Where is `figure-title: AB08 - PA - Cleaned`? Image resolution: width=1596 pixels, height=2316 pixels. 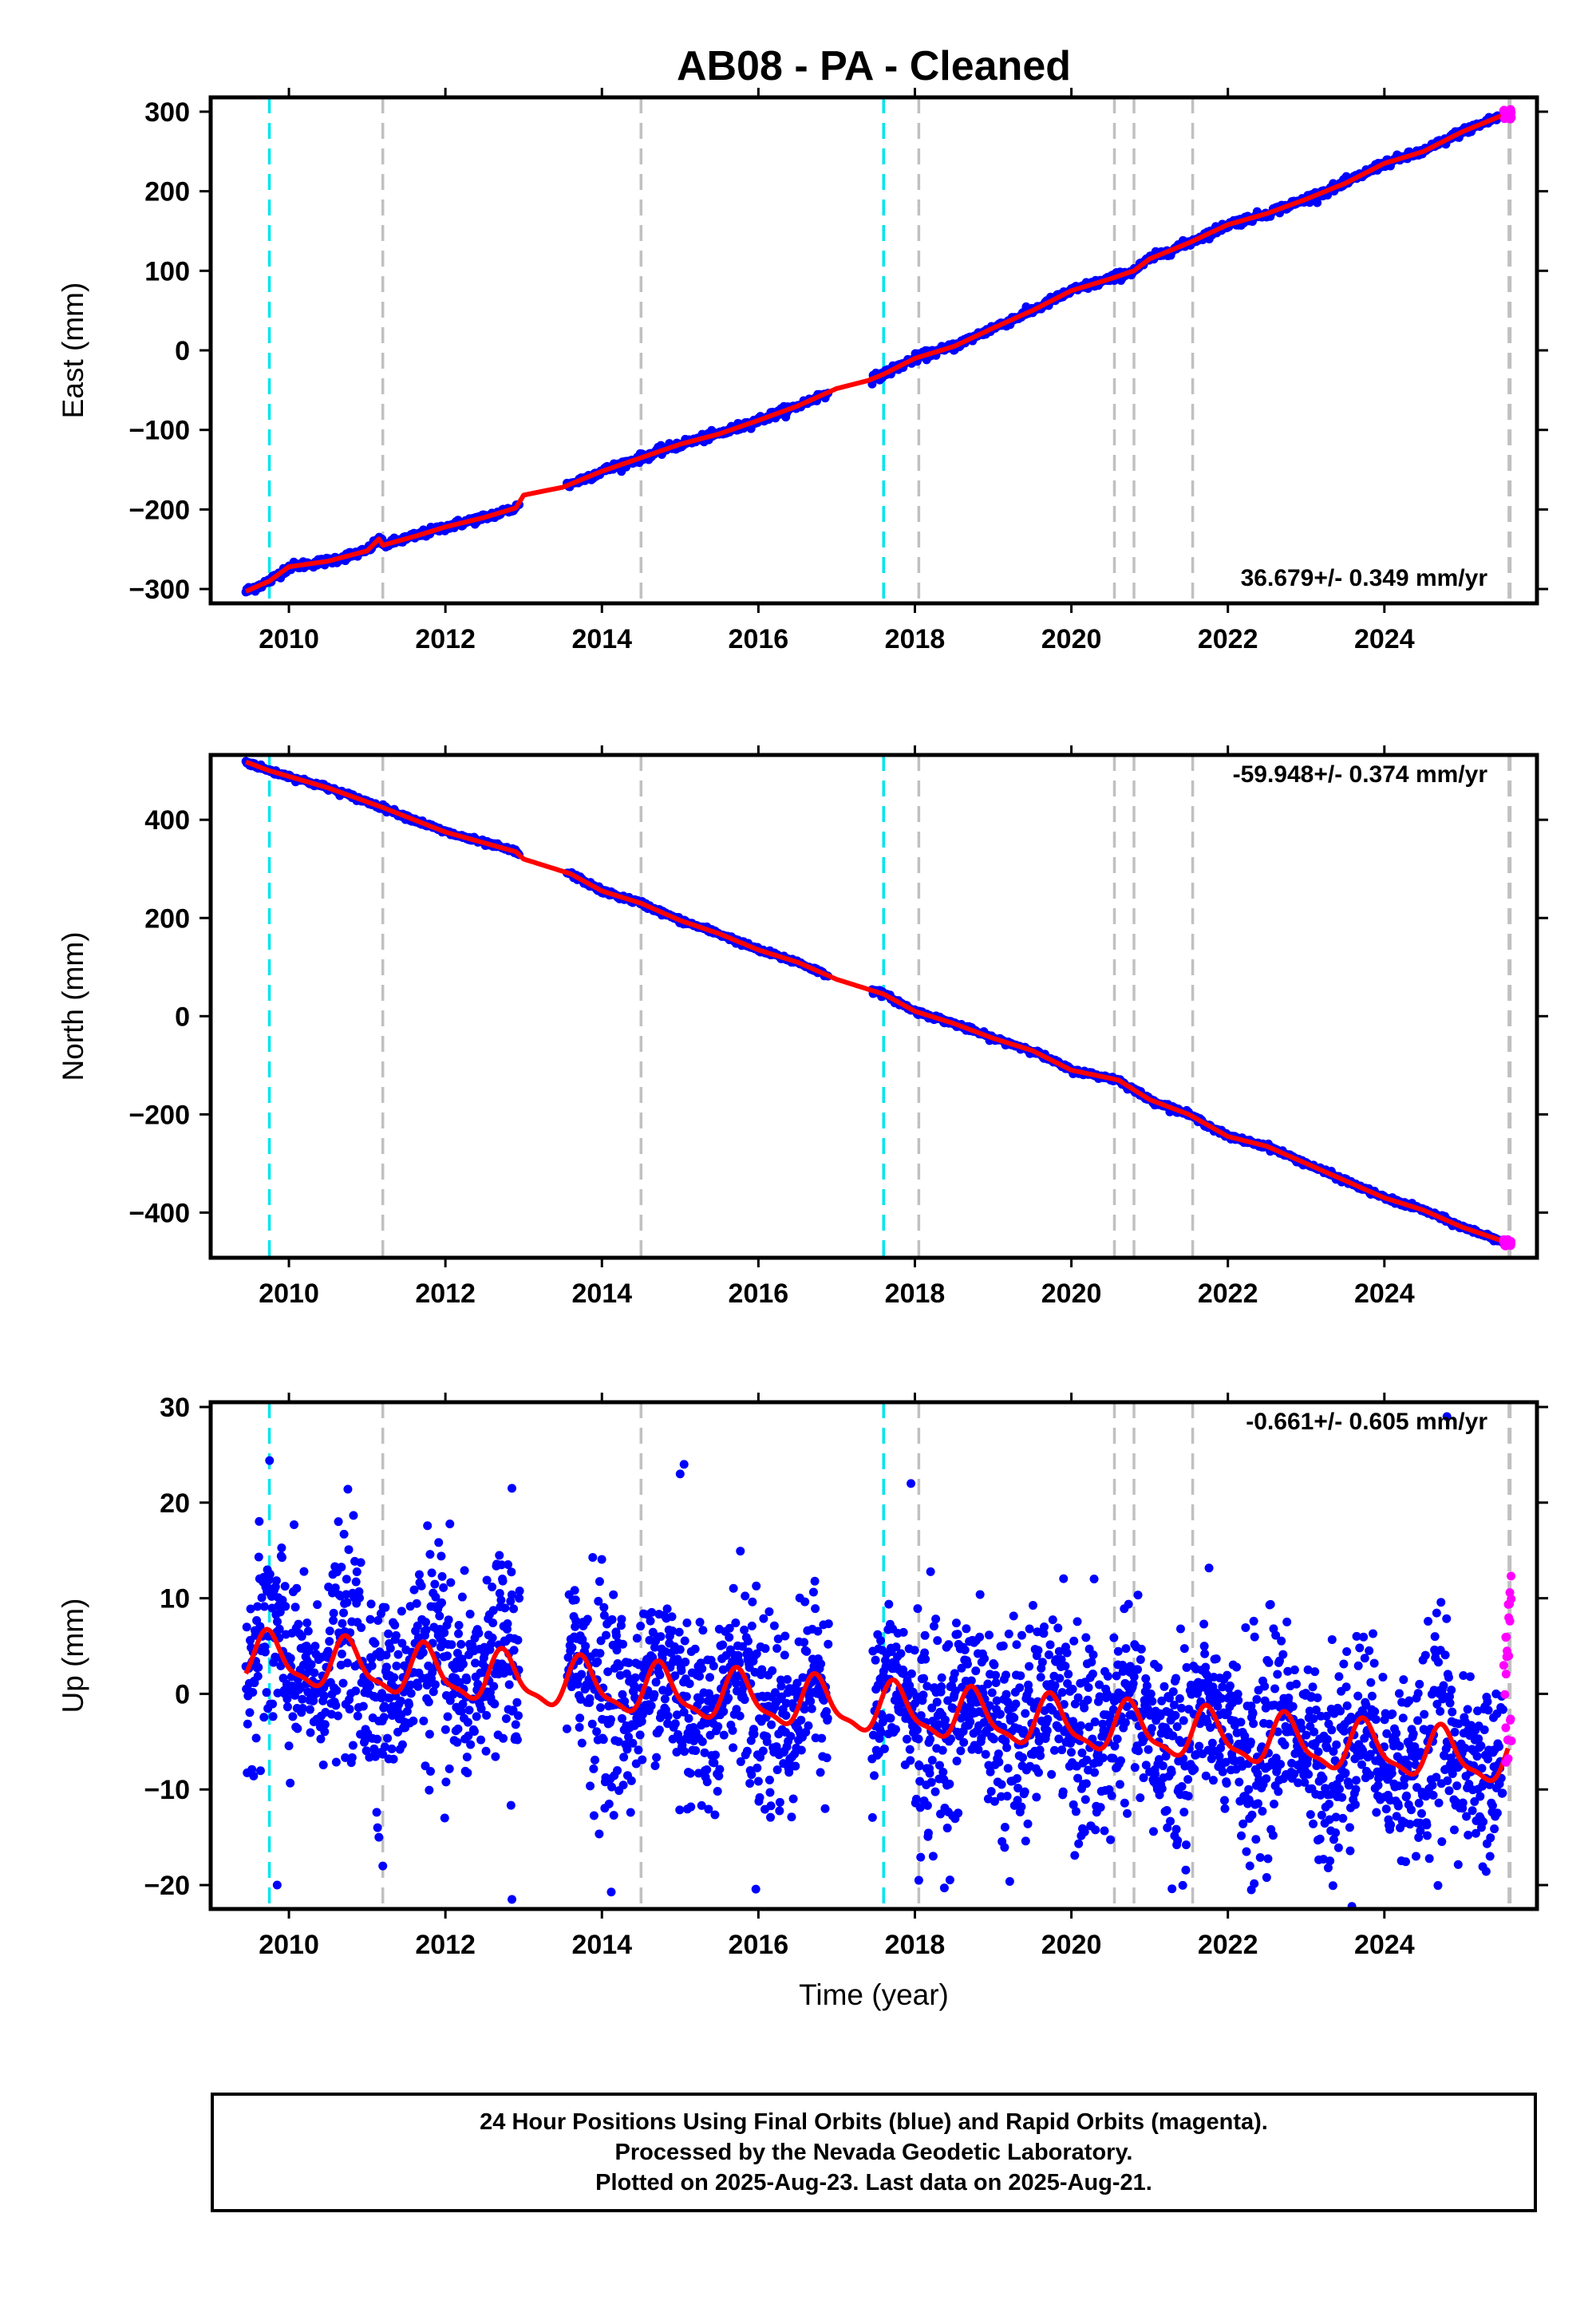
figure-title: AB08 - PA - Cleaned is located at coordinates (874, 66).